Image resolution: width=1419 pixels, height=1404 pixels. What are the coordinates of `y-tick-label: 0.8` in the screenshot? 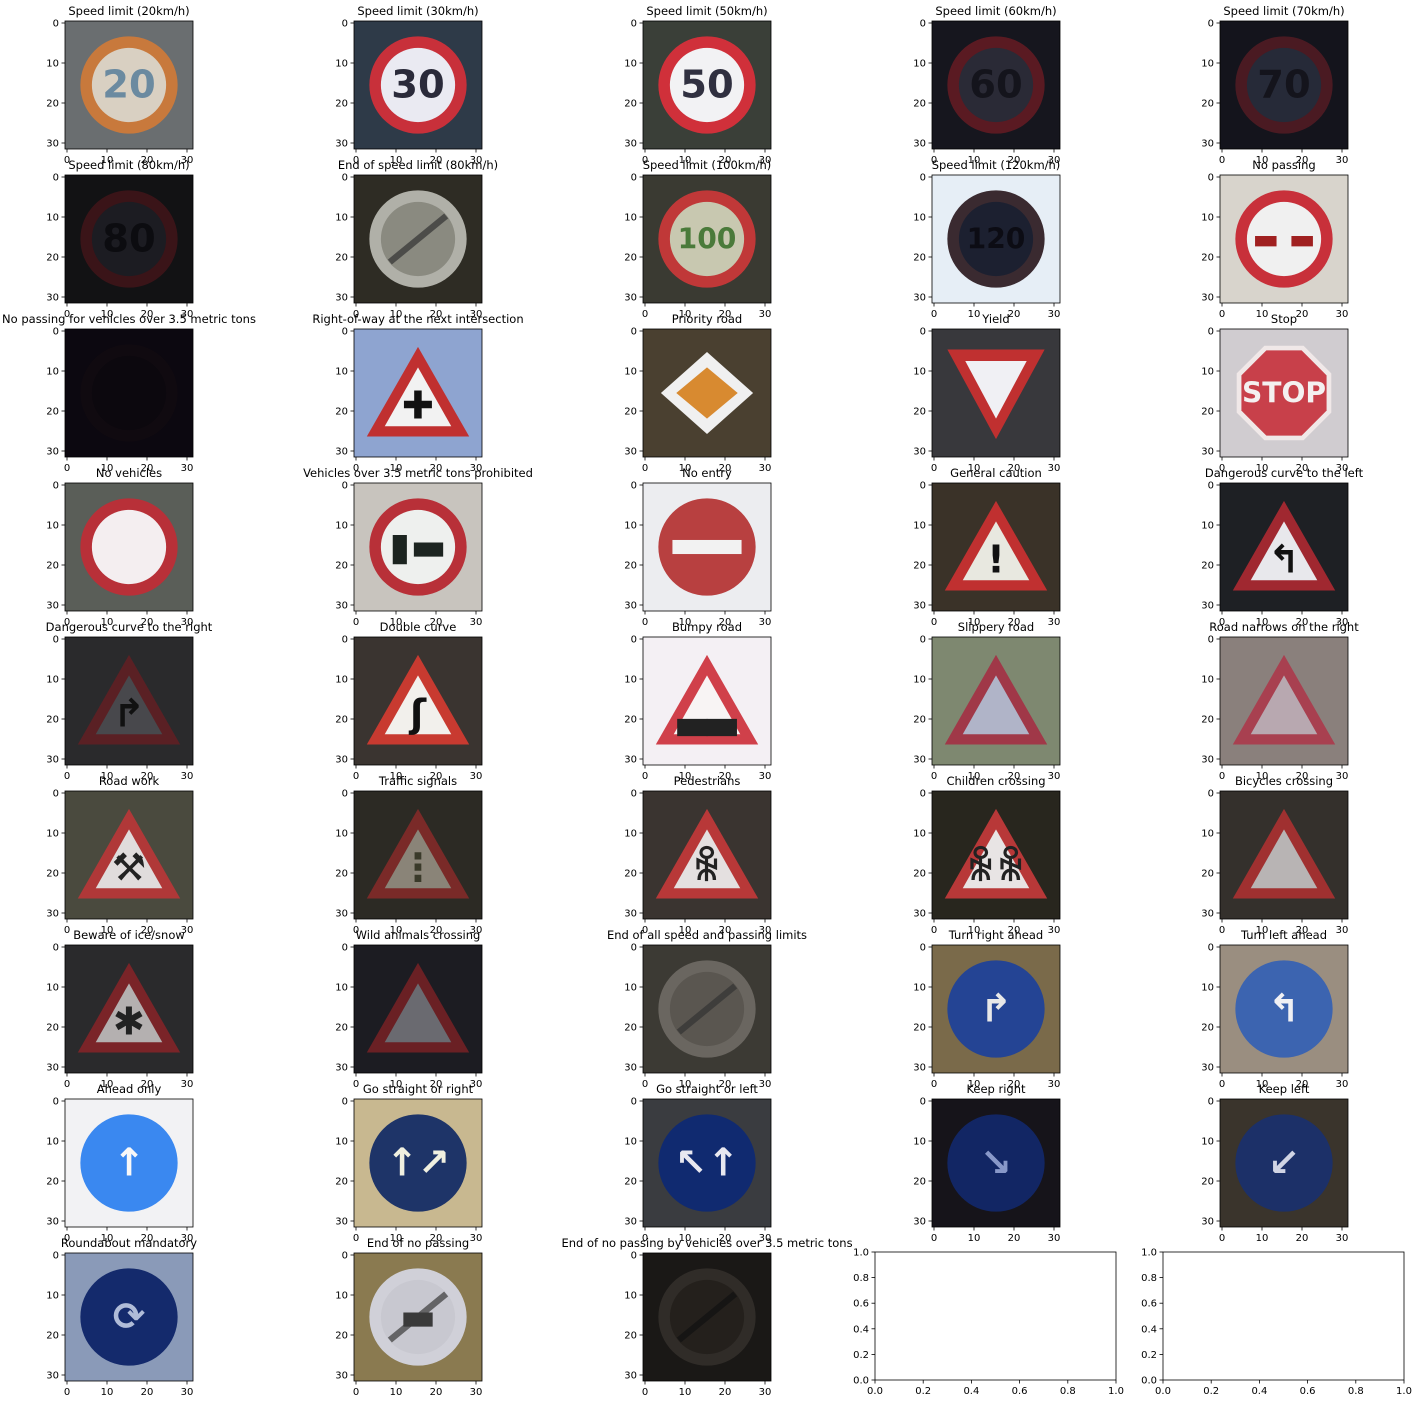 It's located at (861, 1278).